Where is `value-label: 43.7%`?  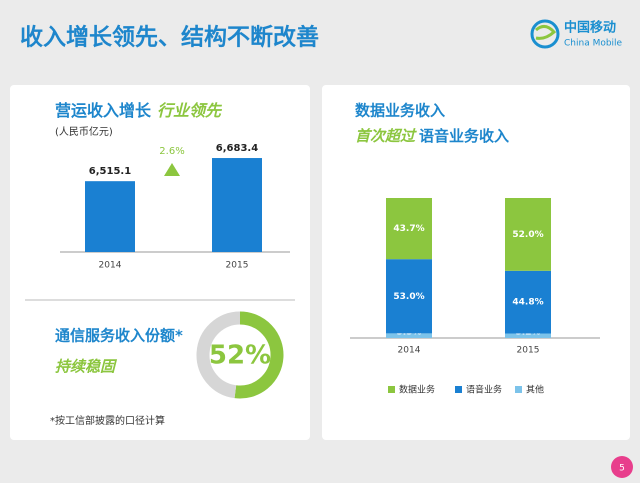 value-label: 43.7% is located at coordinates (408, 229).